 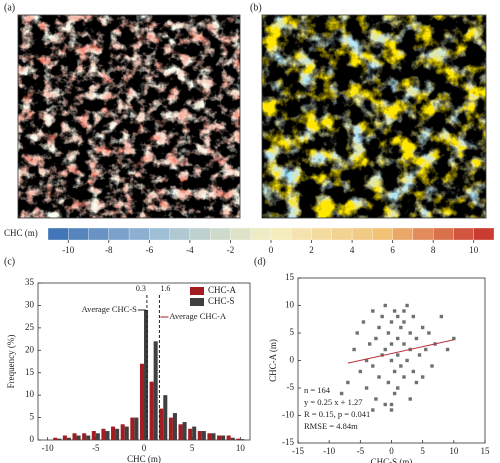 What do you see at coordinates (352, 250) in the screenshot?
I see `tick-label: 4` at bounding box center [352, 250].